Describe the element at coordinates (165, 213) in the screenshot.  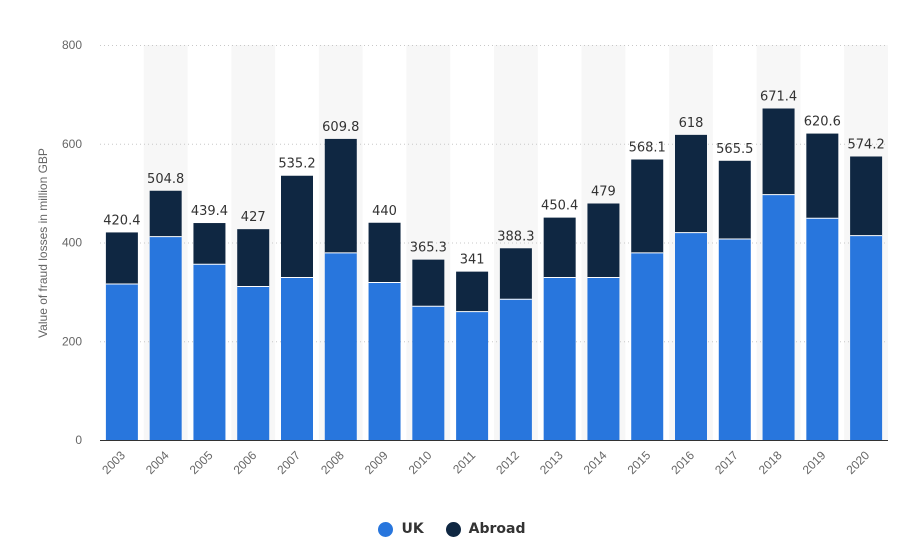
I see `bar-abroad-2004` at that location.